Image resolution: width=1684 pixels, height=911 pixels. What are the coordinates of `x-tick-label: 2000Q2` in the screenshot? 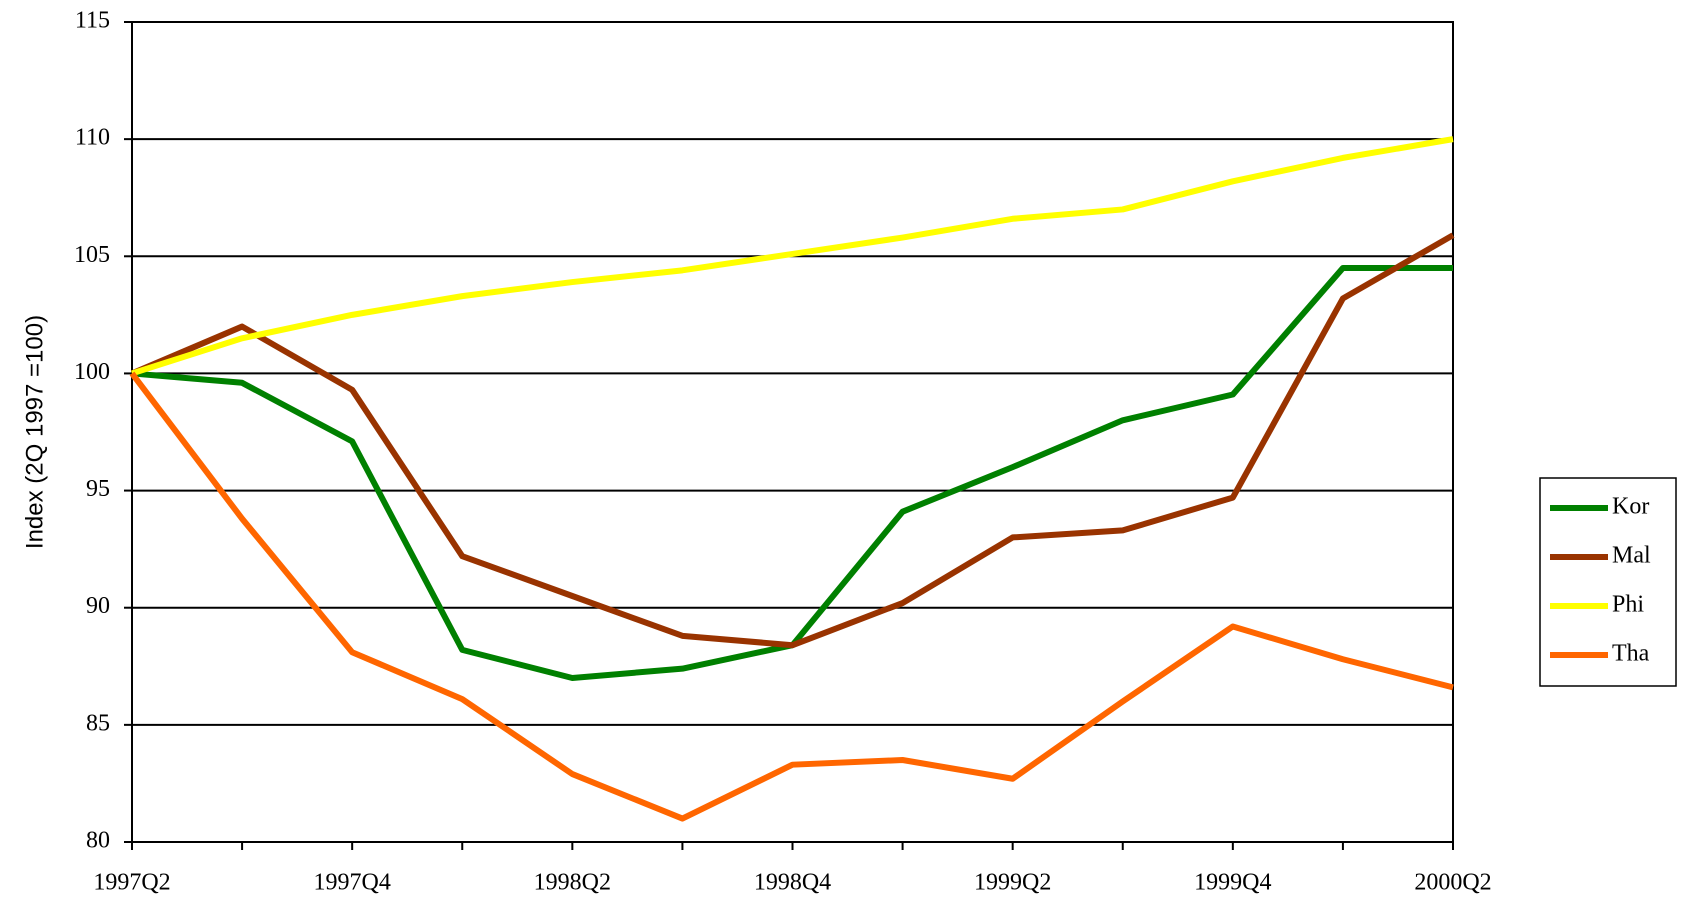 It's located at (1452, 883).